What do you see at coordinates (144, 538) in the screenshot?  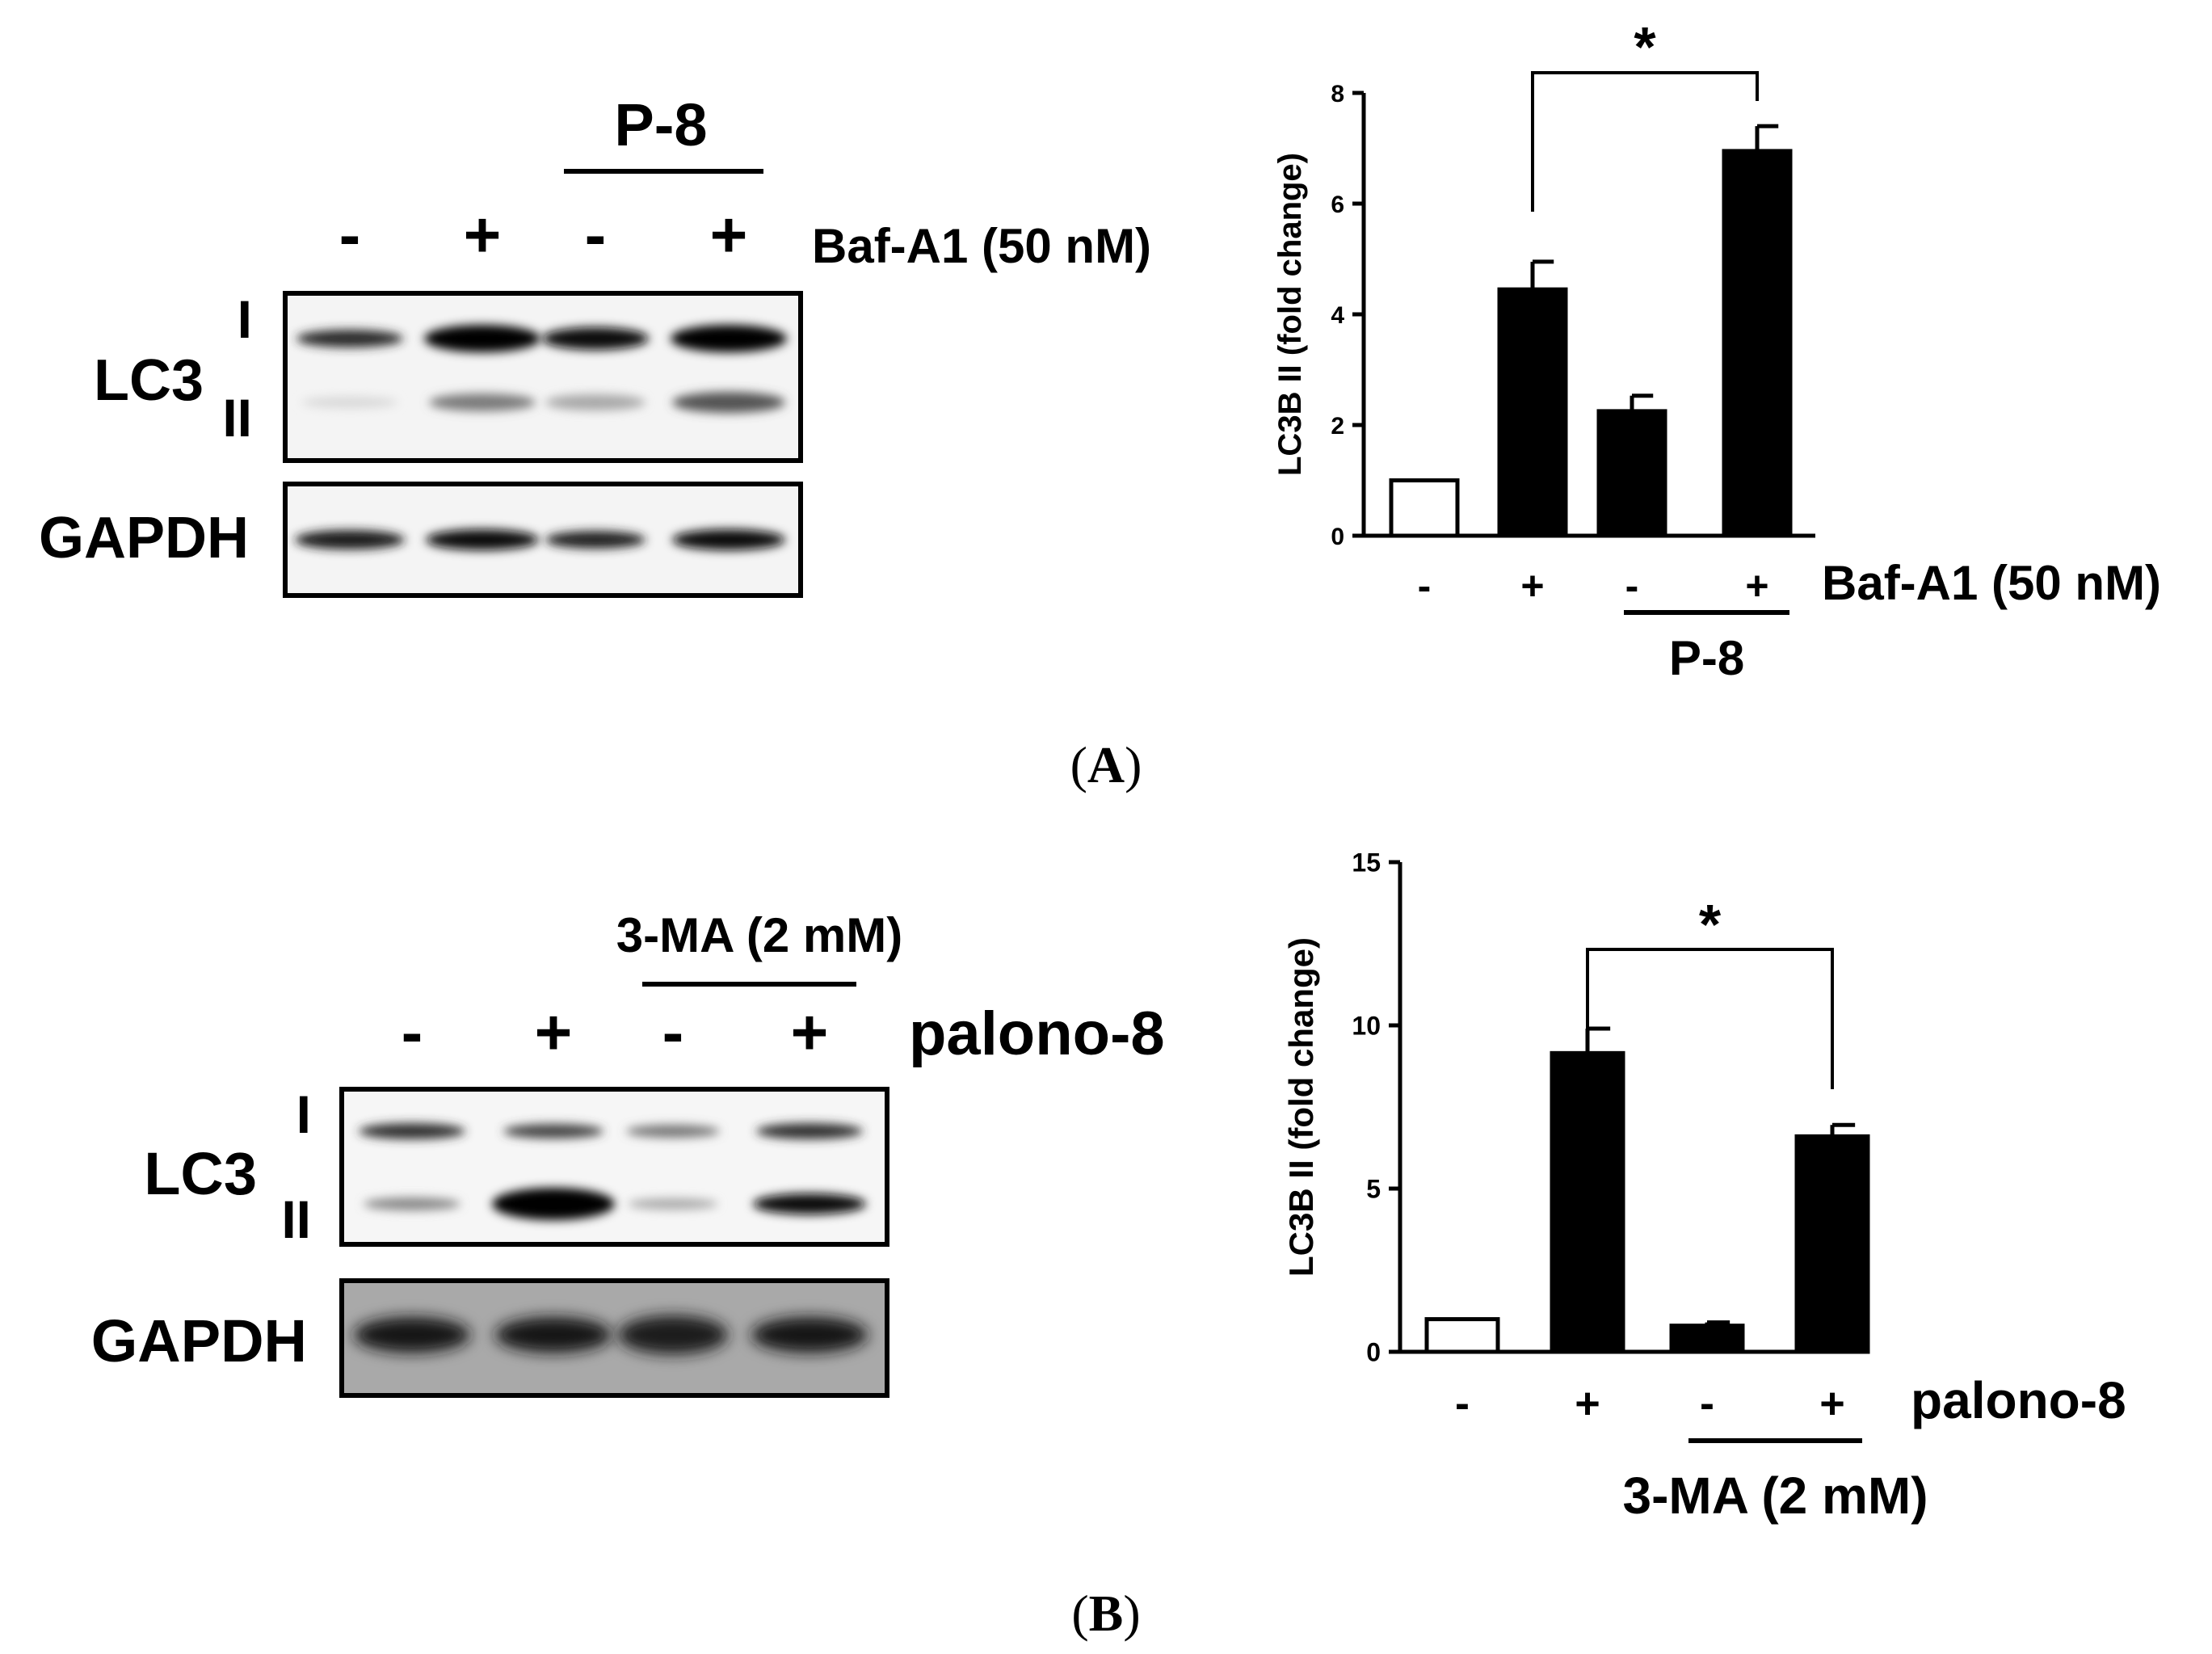 I see `panel-a-gapdh-label: GAPDH` at bounding box center [144, 538].